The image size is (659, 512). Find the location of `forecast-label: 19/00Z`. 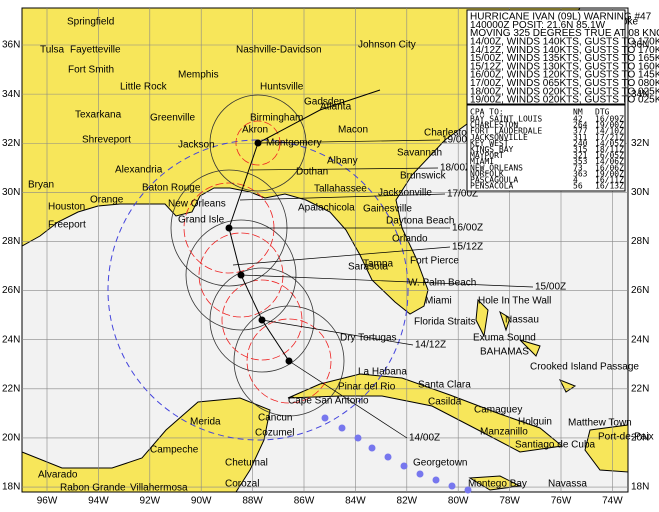

forecast-label: 19/00Z is located at coordinates (457, 140).